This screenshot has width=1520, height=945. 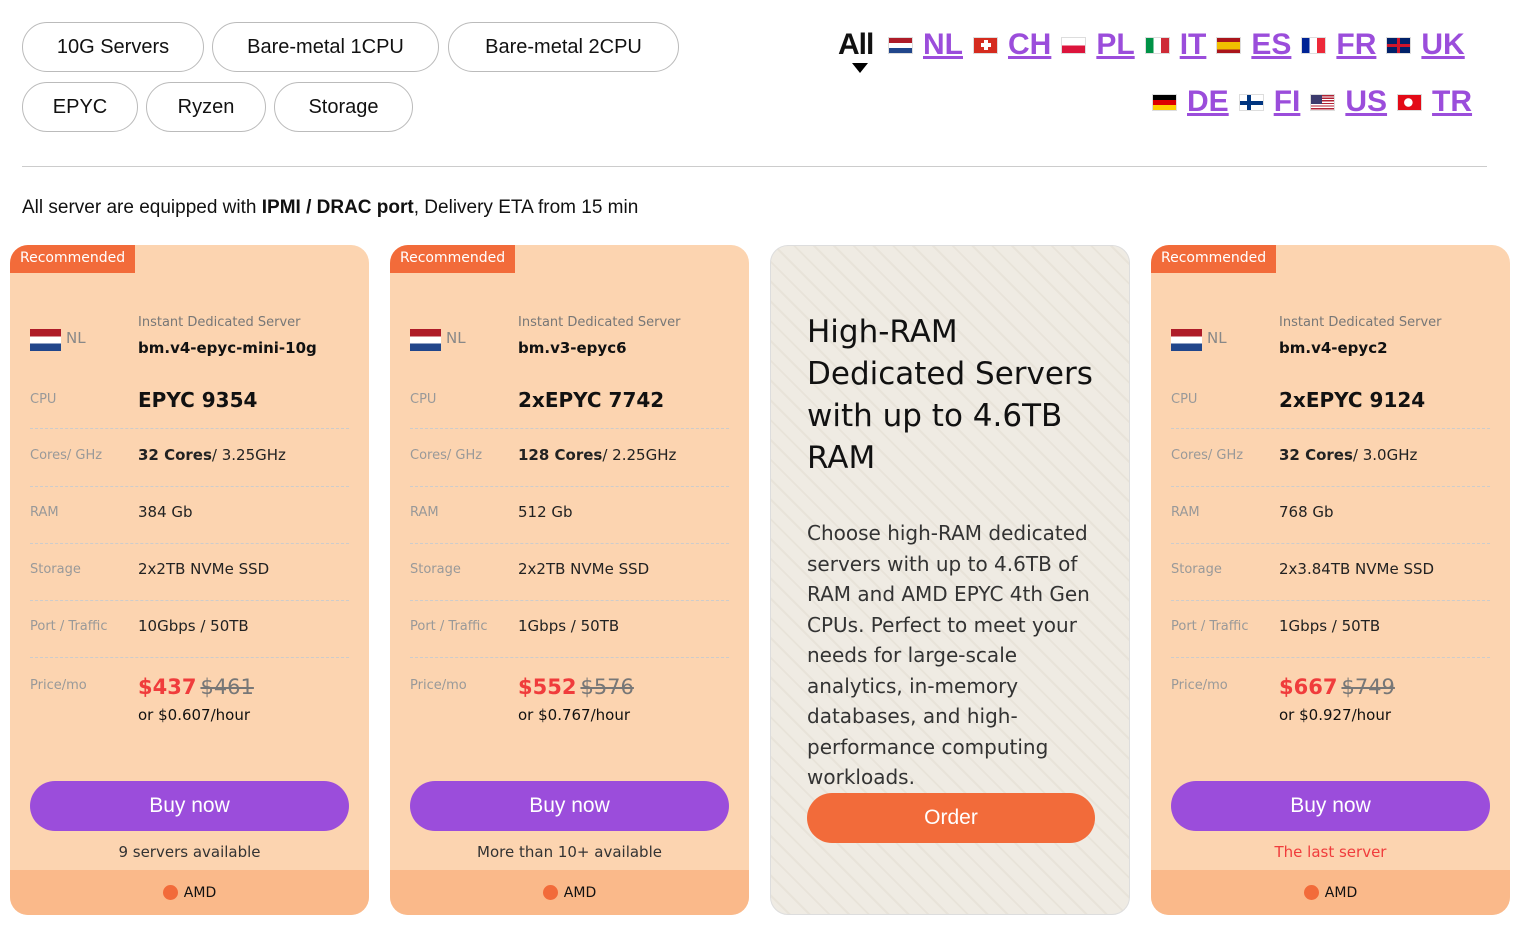 I want to click on flag-pl-icon, so click(x=1074, y=45).